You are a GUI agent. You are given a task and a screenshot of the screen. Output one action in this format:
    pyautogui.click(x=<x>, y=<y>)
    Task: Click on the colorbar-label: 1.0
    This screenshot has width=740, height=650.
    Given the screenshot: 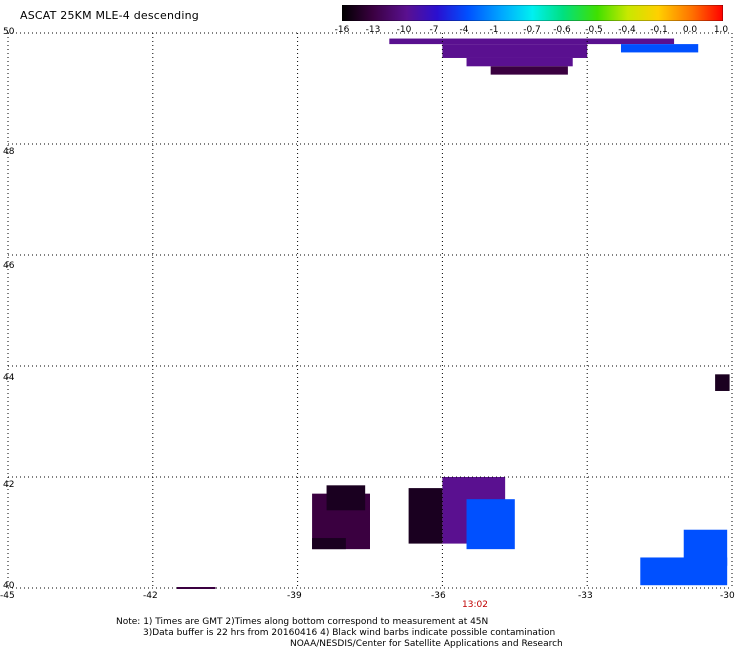 What is the action you would take?
    pyautogui.click(x=721, y=30)
    